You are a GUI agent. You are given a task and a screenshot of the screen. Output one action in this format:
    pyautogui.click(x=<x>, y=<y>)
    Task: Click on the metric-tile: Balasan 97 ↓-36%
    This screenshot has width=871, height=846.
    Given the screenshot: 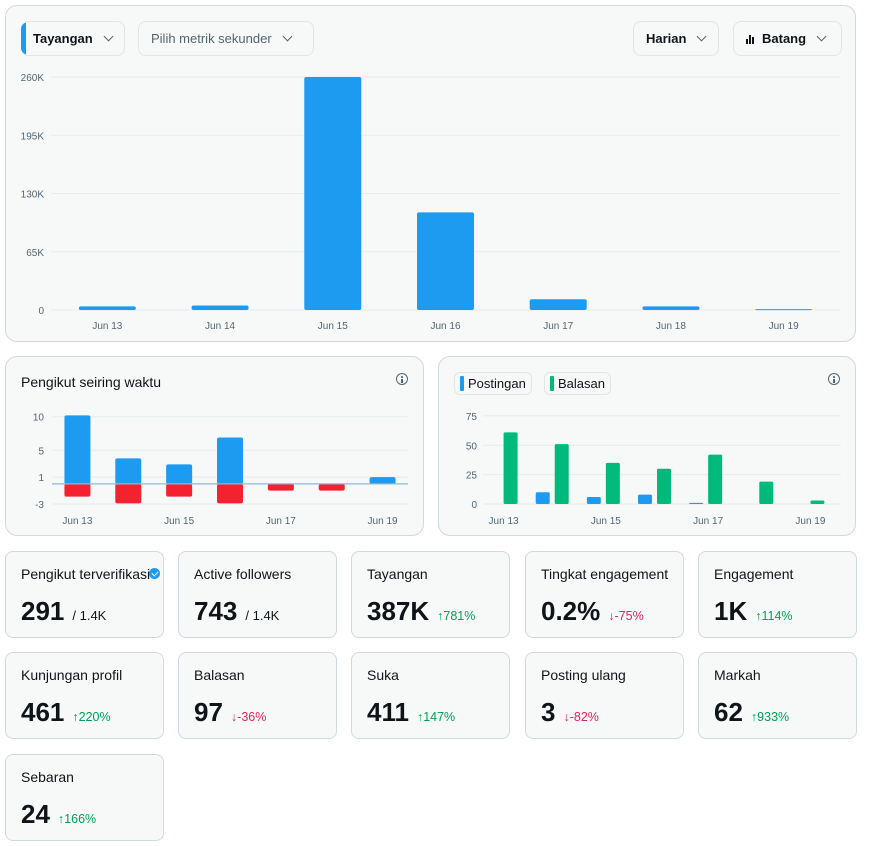 What is the action you would take?
    pyautogui.click(x=257, y=695)
    